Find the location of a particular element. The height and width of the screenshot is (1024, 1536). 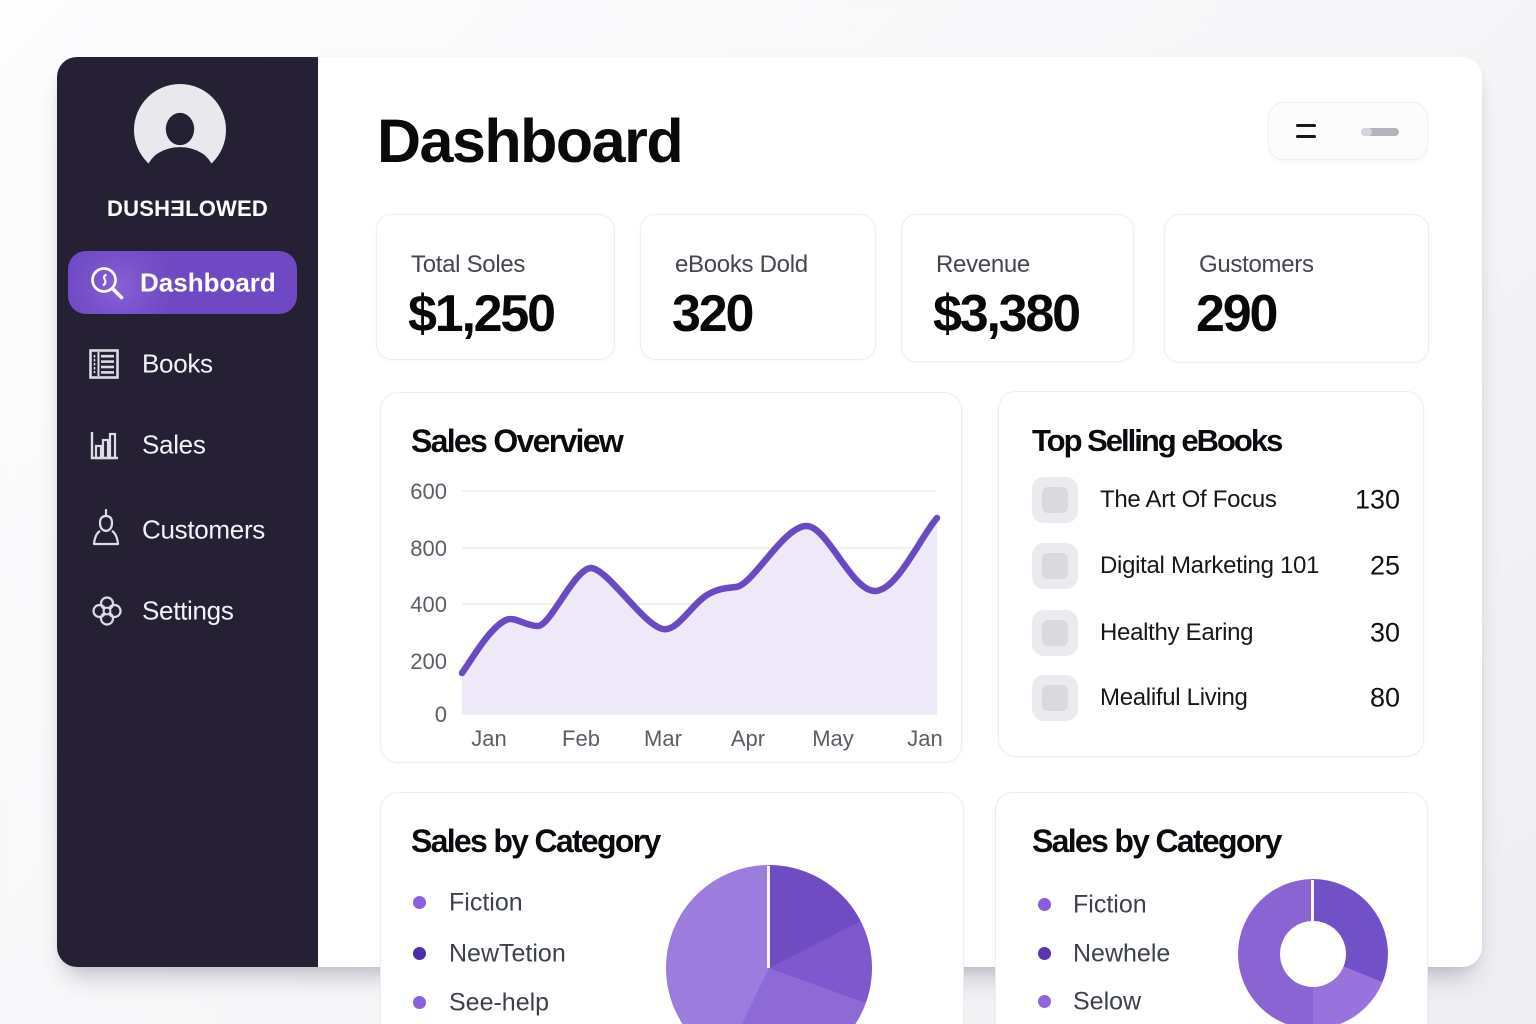

svg-text: 600 is located at coordinates (428, 491).